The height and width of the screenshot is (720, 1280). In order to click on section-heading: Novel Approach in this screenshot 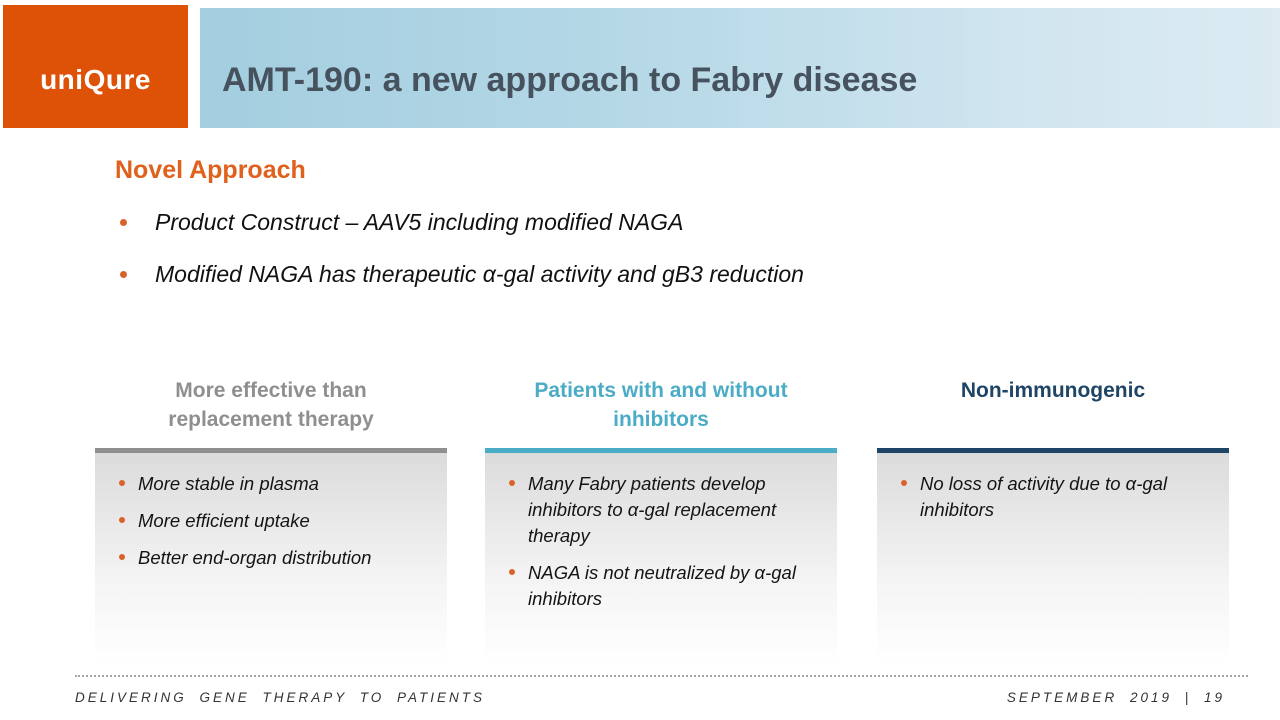, I will do `click(210, 170)`.